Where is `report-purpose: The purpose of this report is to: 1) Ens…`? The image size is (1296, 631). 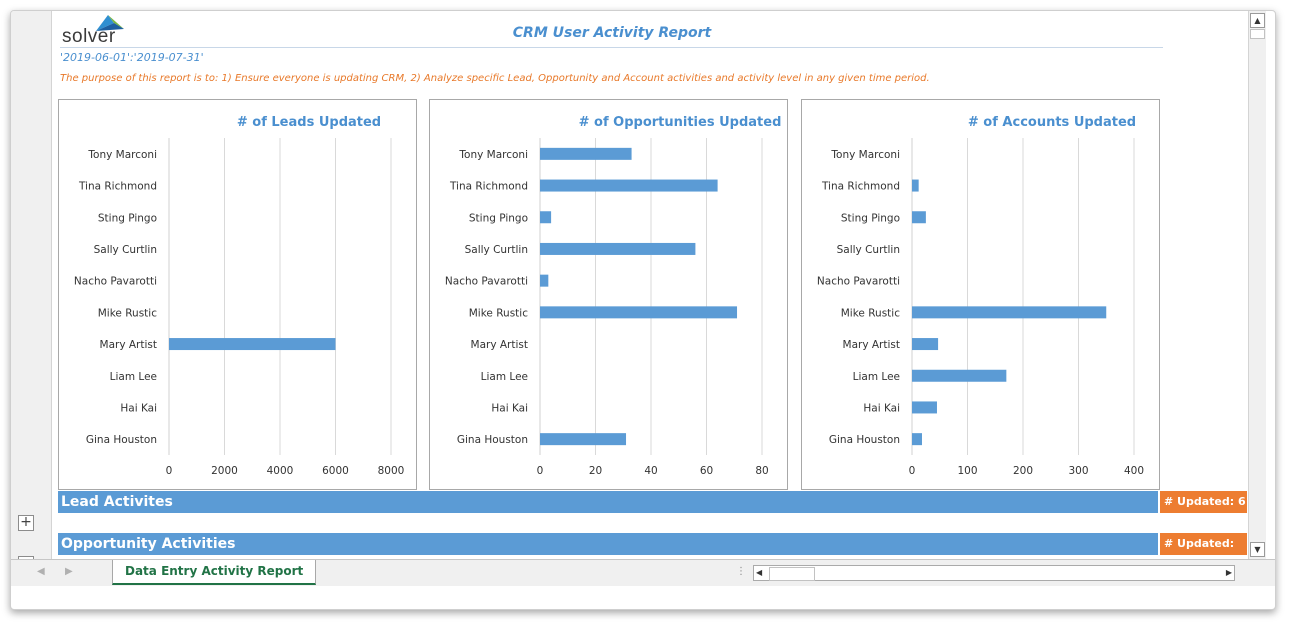
report-purpose: The purpose of this report is to: 1) Ens… is located at coordinates (495, 78).